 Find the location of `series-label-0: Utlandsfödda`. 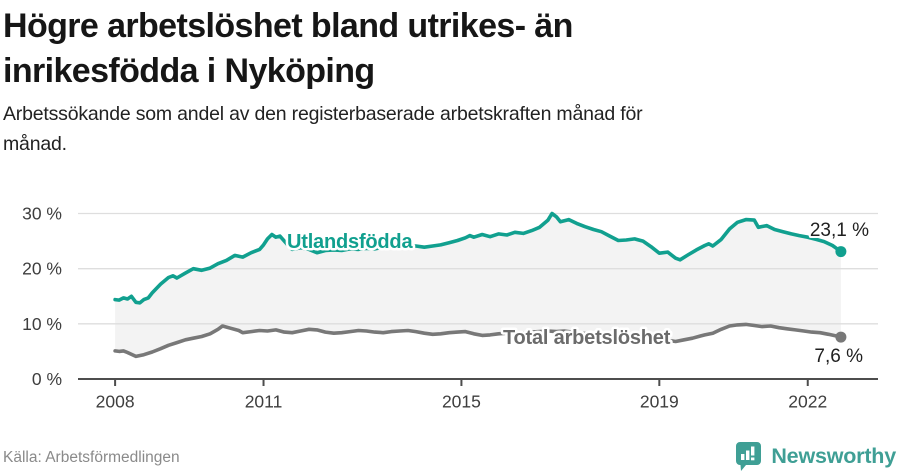

series-label-0: Utlandsfödda is located at coordinates (350, 242).